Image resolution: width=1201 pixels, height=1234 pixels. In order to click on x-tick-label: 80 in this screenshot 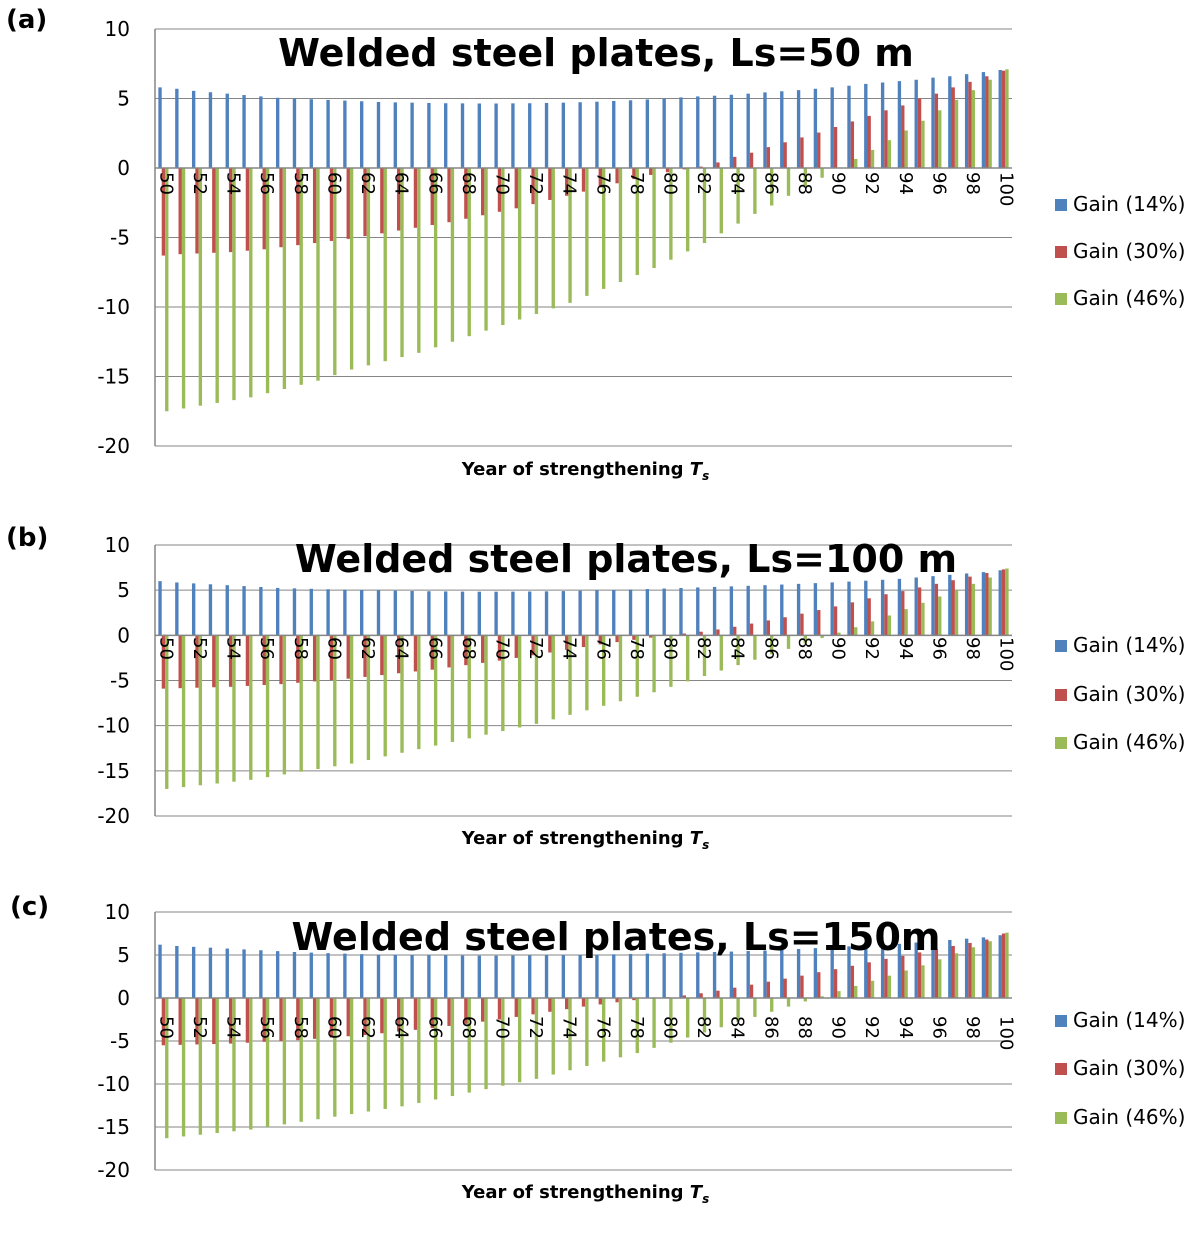, I will do `click(670, 648)`.